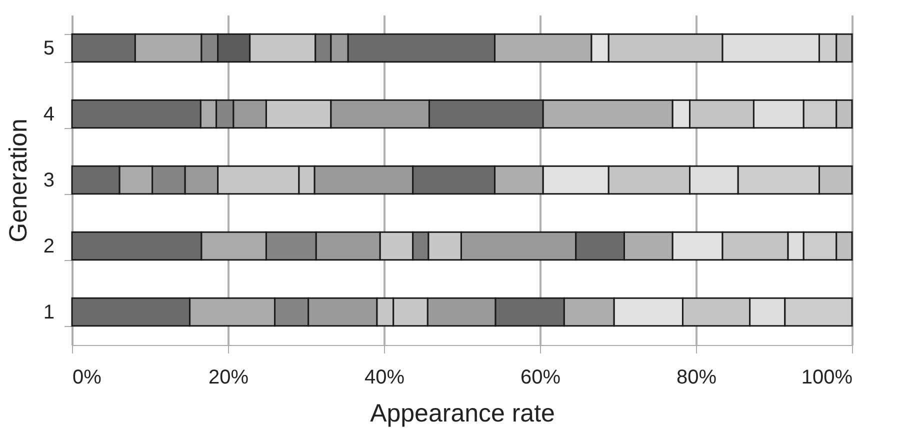 The height and width of the screenshot is (448, 920). Describe the element at coordinates (48, 115) in the screenshot. I see `y-tick-label: 4` at that location.